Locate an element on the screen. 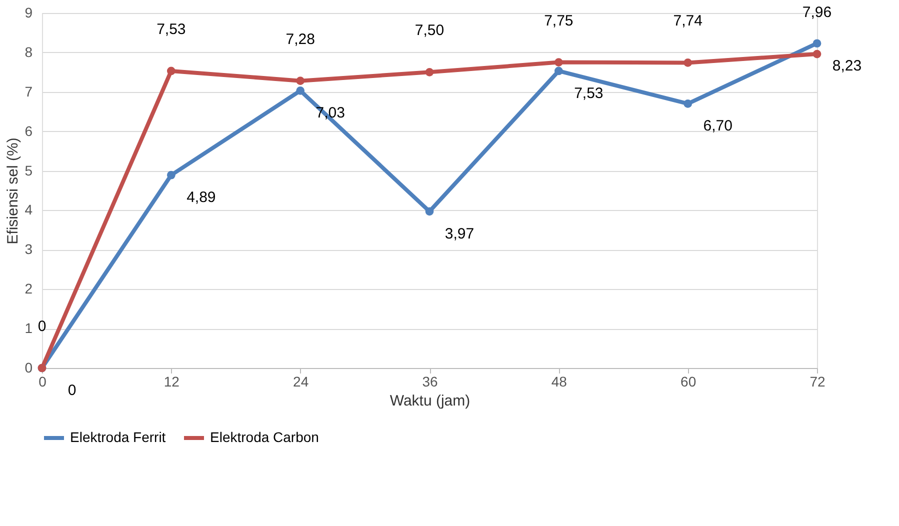 The height and width of the screenshot is (526, 899). x-tick-label: 60 is located at coordinates (688, 382).